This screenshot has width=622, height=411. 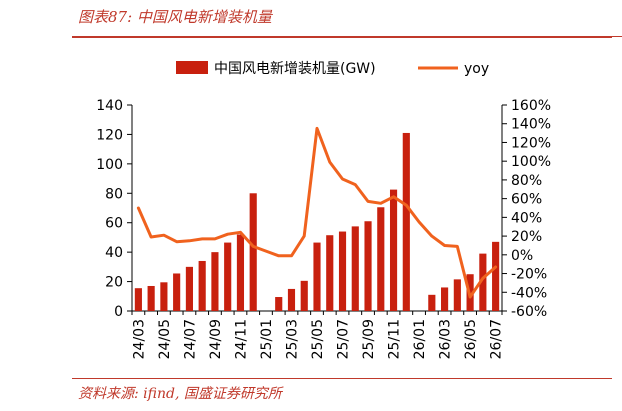 What do you see at coordinates (267, 339) in the screenshot?
I see `x-tick-label: 25/01` at bounding box center [267, 339].